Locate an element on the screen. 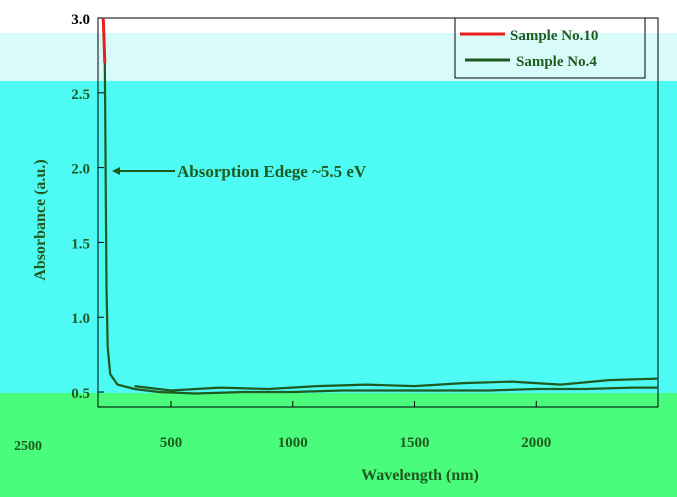 The image size is (677, 497). y-tick-label: 3.0 is located at coordinates (80, 20).